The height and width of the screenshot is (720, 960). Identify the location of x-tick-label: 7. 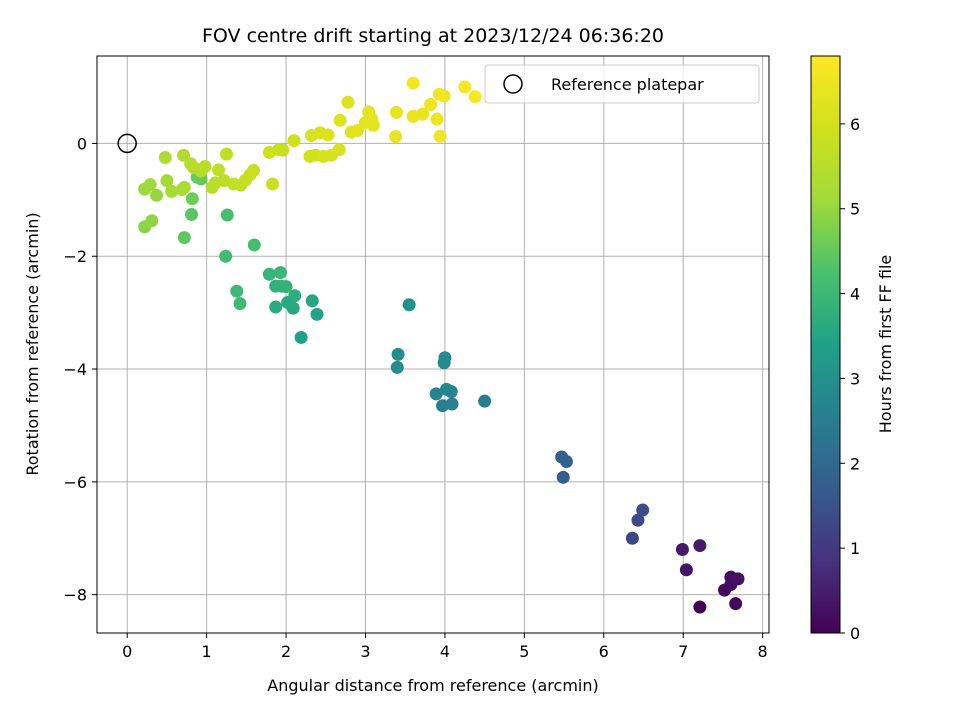
(683, 651).